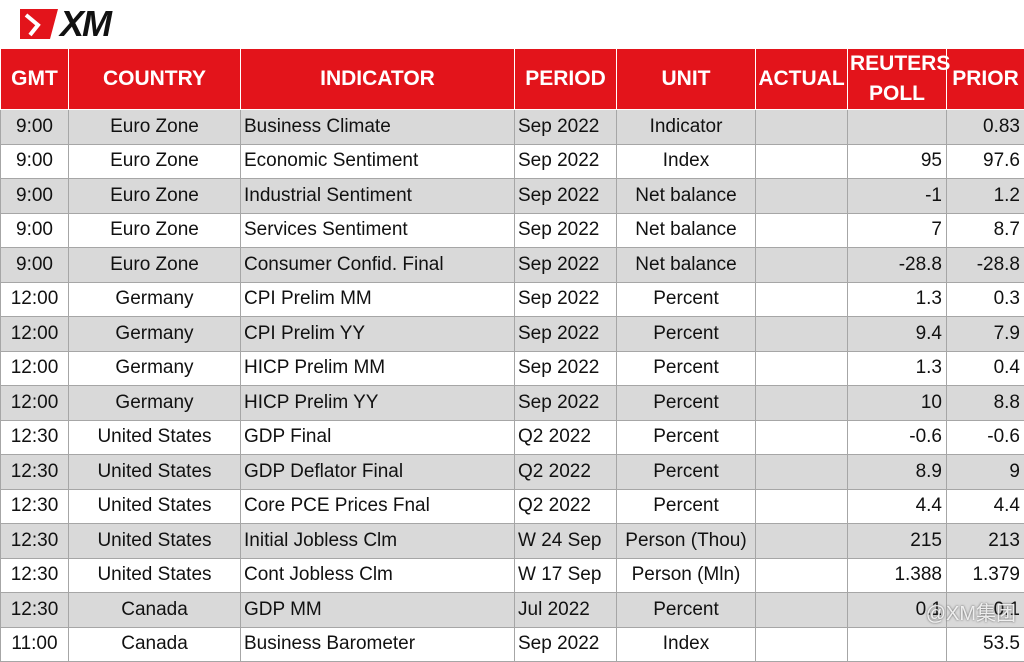 The height and width of the screenshot is (662, 1024). Describe the element at coordinates (985, 196) in the screenshot. I see `table-cell: 1.2` at that location.